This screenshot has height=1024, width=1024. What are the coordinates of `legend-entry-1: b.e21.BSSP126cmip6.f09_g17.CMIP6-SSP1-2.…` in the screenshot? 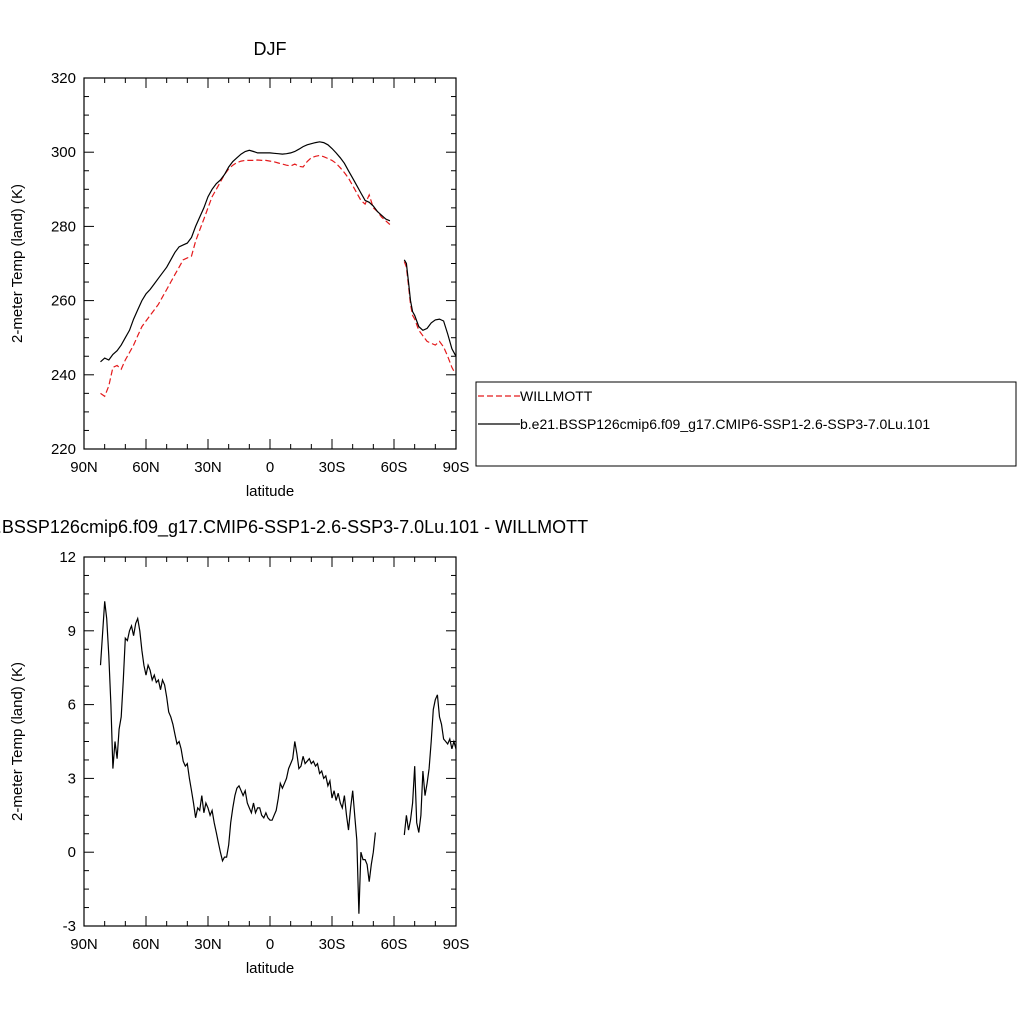 It's located at (725, 424).